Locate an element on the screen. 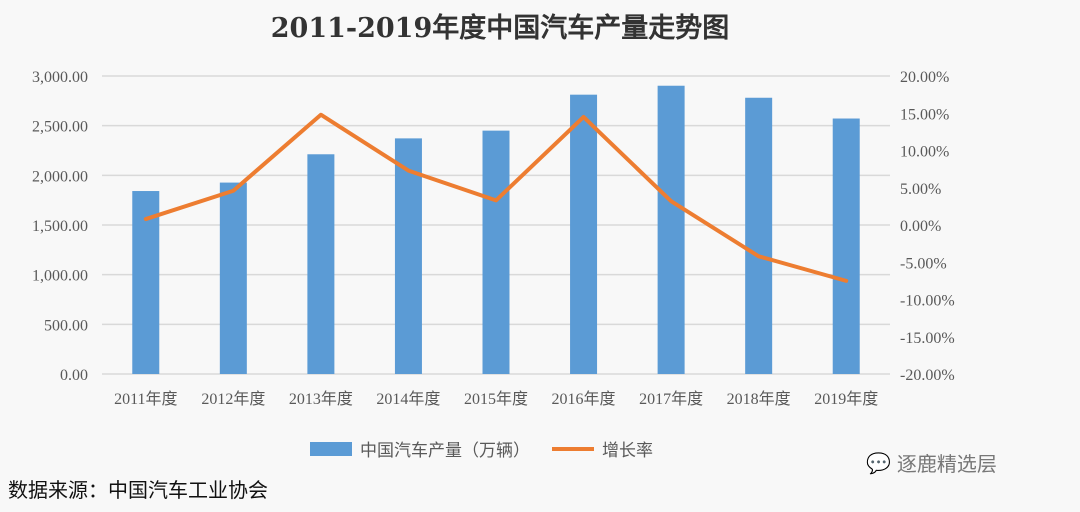  legend-label-growth: 增长率 is located at coordinates (627, 451).